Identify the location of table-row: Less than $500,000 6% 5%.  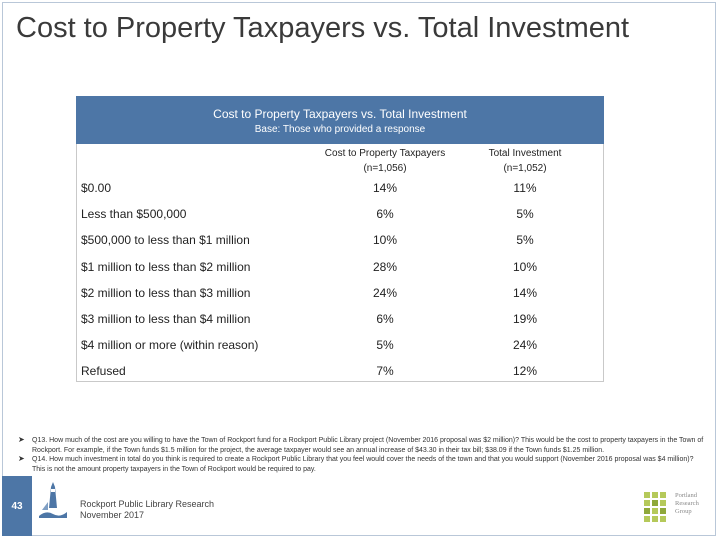
(302, 215).